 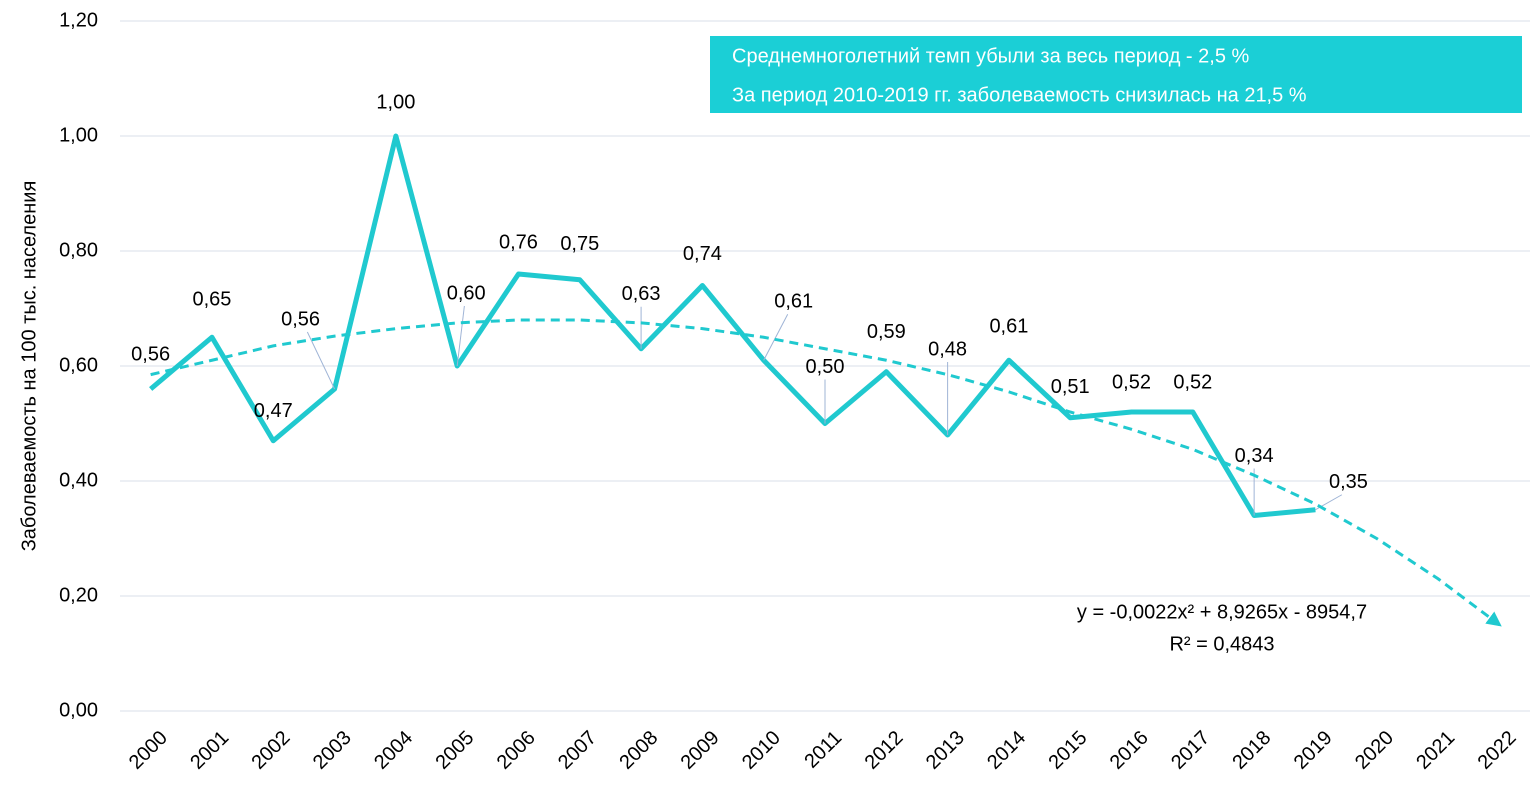 I want to click on value-label: 0,74, so click(x=702, y=254).